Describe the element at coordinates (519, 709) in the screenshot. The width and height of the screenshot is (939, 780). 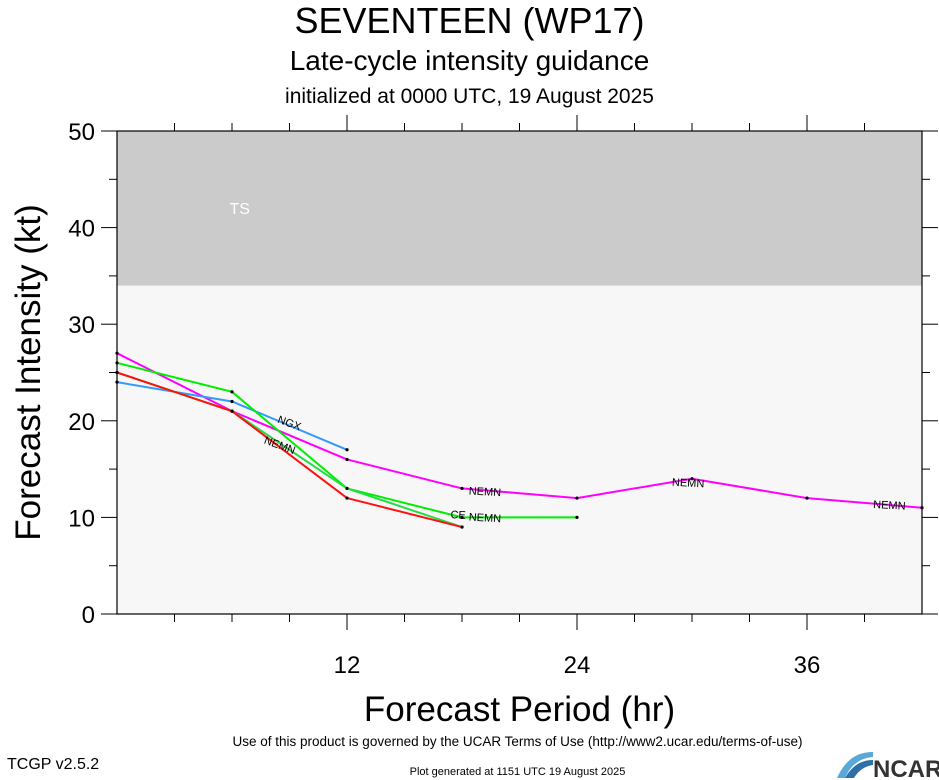
I see `x-axis-title: Forecast Period (hr)` at that location.